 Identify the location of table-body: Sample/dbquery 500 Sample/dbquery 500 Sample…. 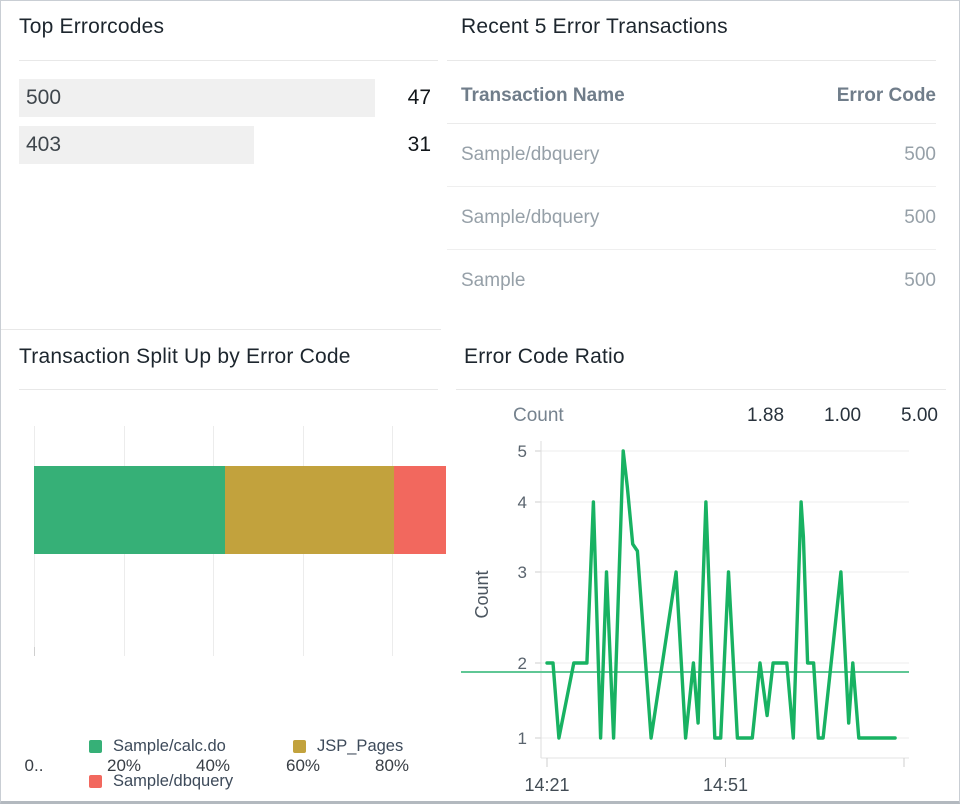
(691, 218).